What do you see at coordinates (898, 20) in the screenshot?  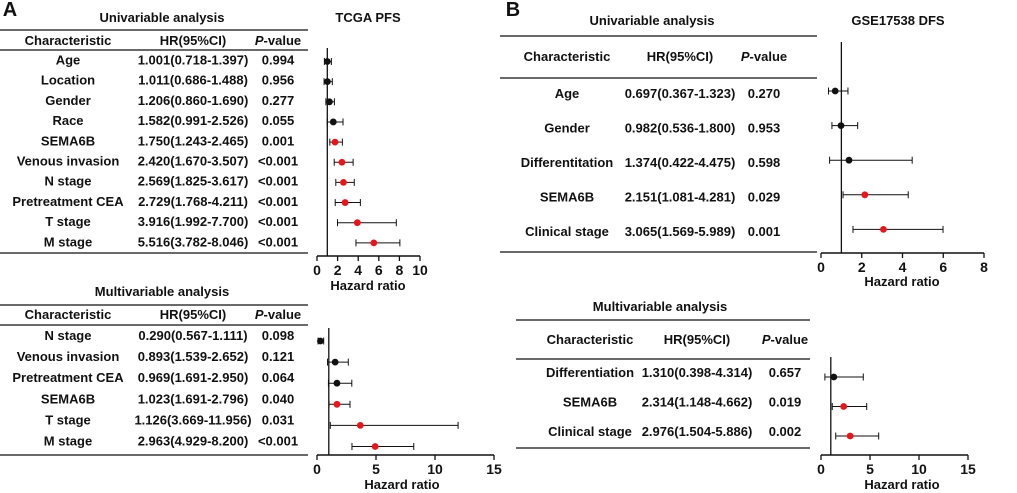 I see `plot-title: GSE17538 DFS` at bounding box center [898, 20].